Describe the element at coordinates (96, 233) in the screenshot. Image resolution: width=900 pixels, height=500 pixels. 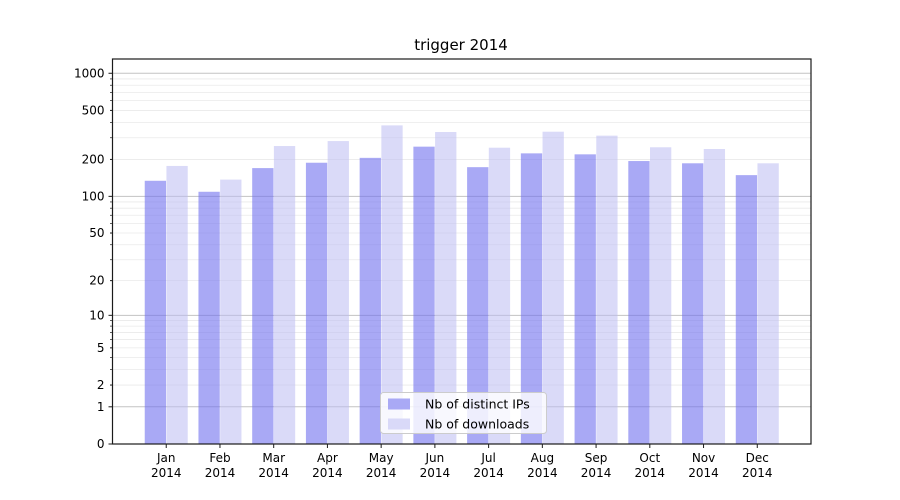
I see `y-tick-label: 50` at that location.